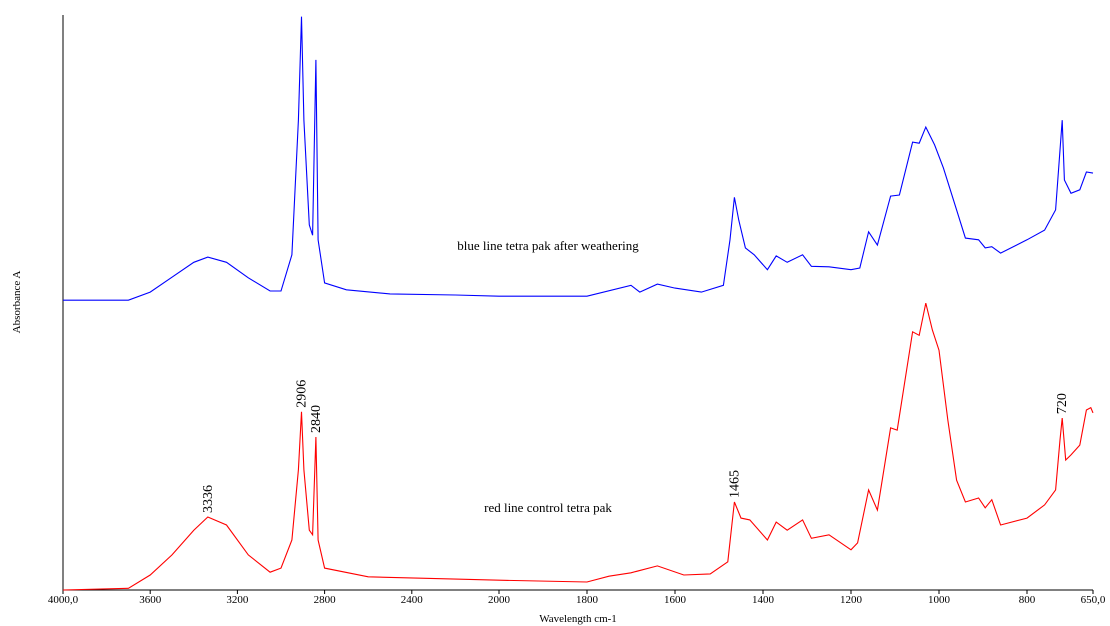 The height and width of the screenshot is (626, 1110). I want to click on x-tick-label: 800, so click(1027, 600).